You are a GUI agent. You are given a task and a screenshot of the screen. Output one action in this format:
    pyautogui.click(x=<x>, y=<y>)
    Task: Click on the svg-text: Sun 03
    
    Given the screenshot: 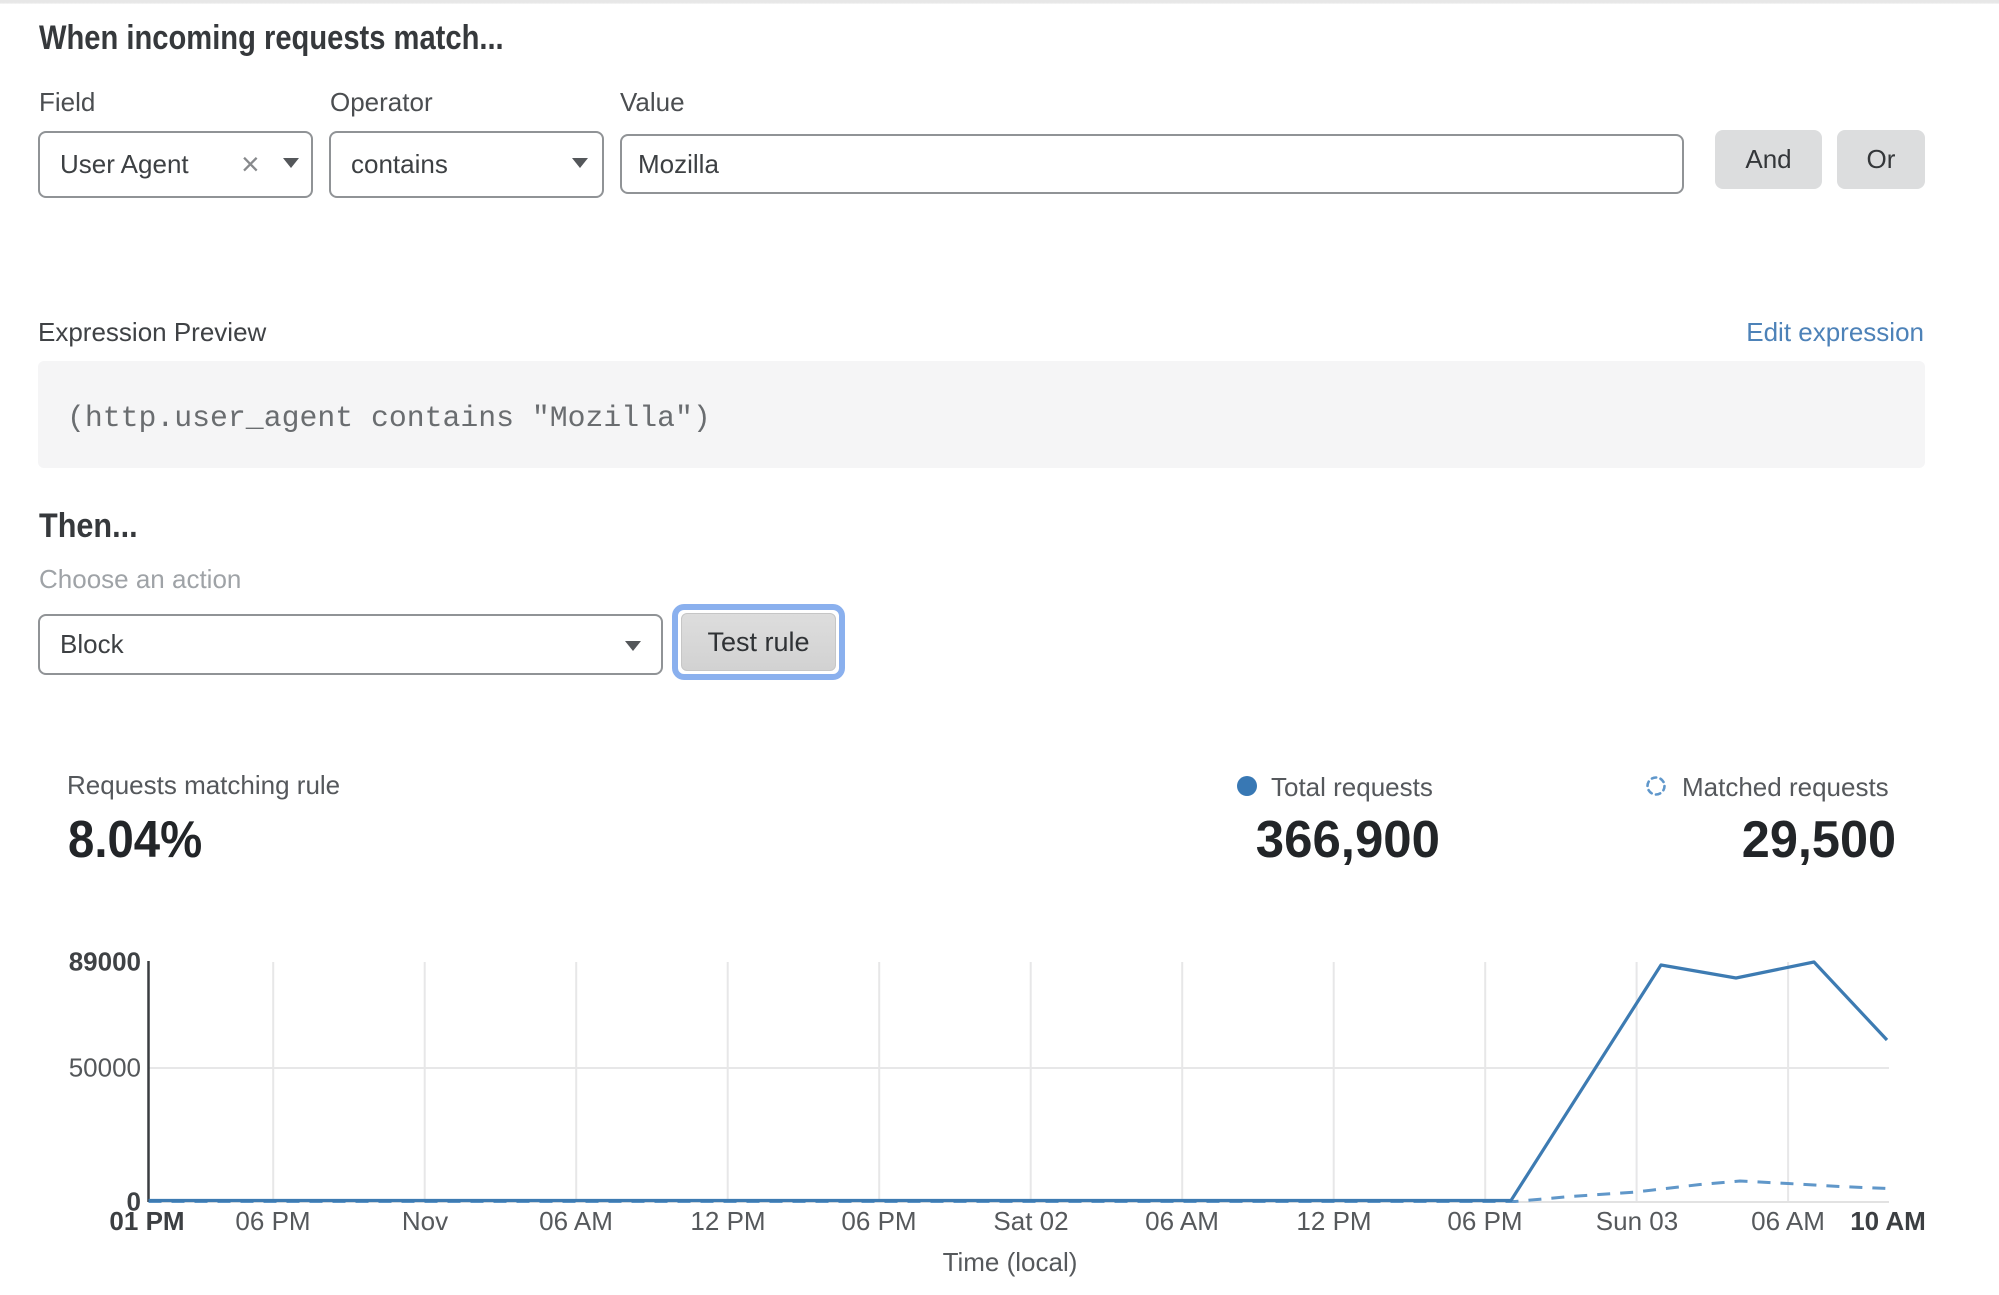 What is the action you would take?
    pyautogui.click(x=1637, y=1221)
    